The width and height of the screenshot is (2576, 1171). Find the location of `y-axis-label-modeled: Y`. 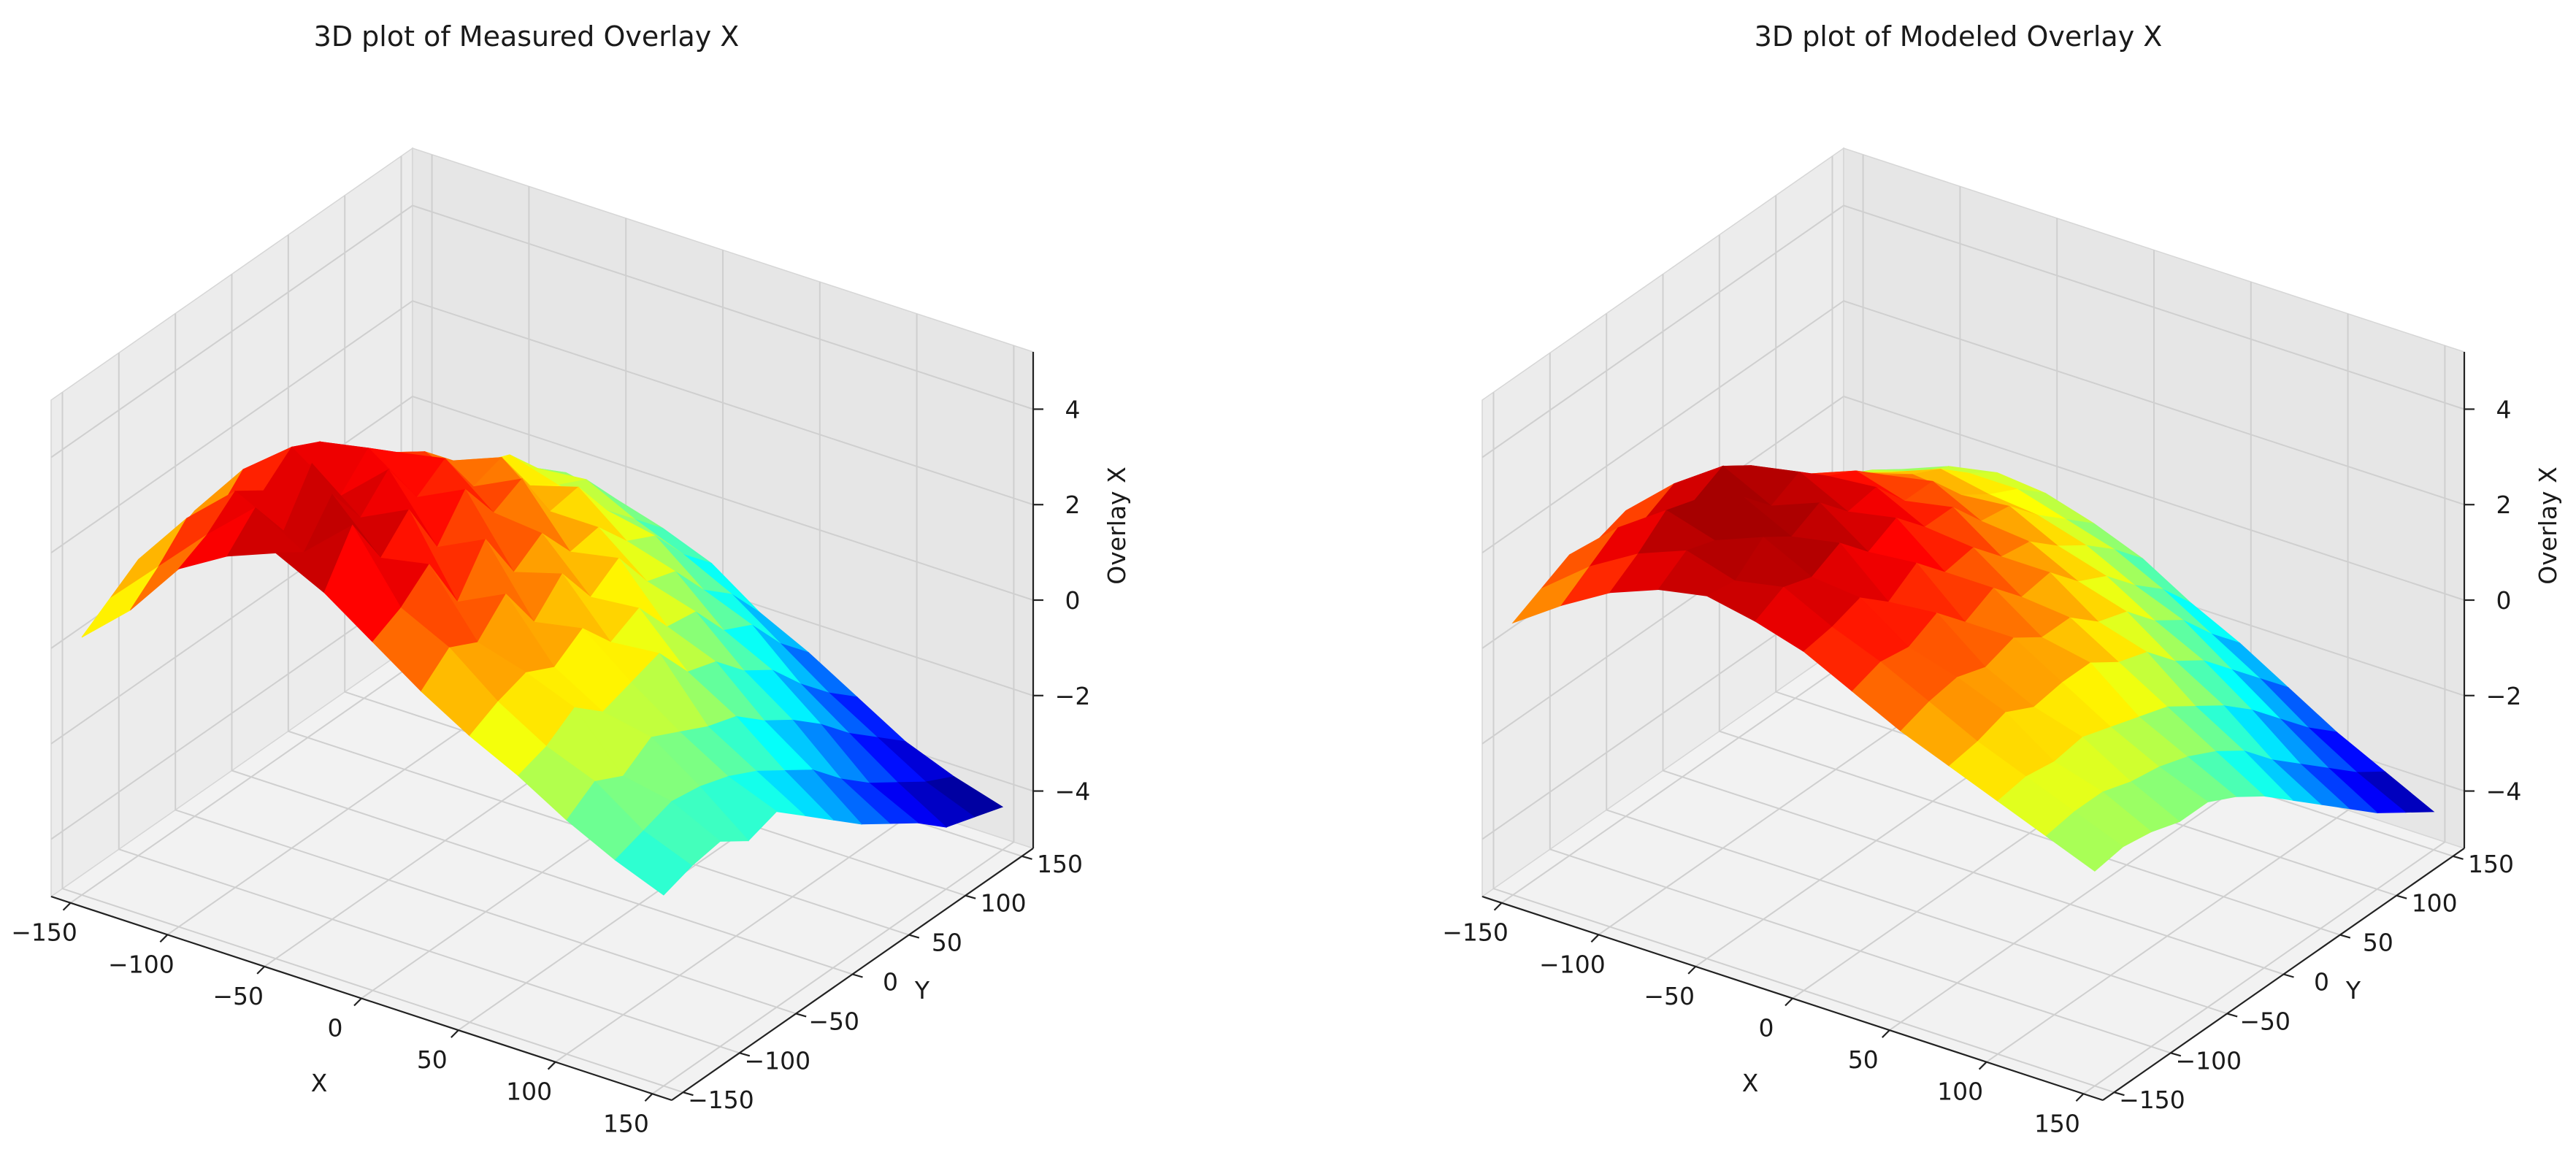

y-axis-label-modeled: Y is located at coordinates (2353, 990).